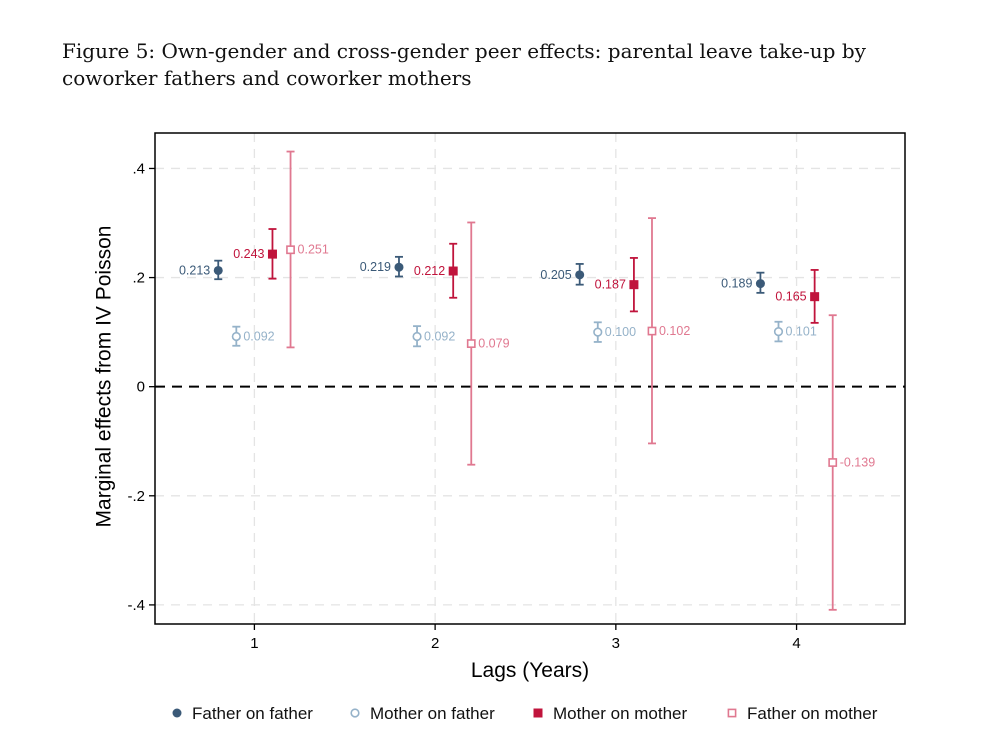  I want to click on x-tick-label: 1, so click(254, 643).